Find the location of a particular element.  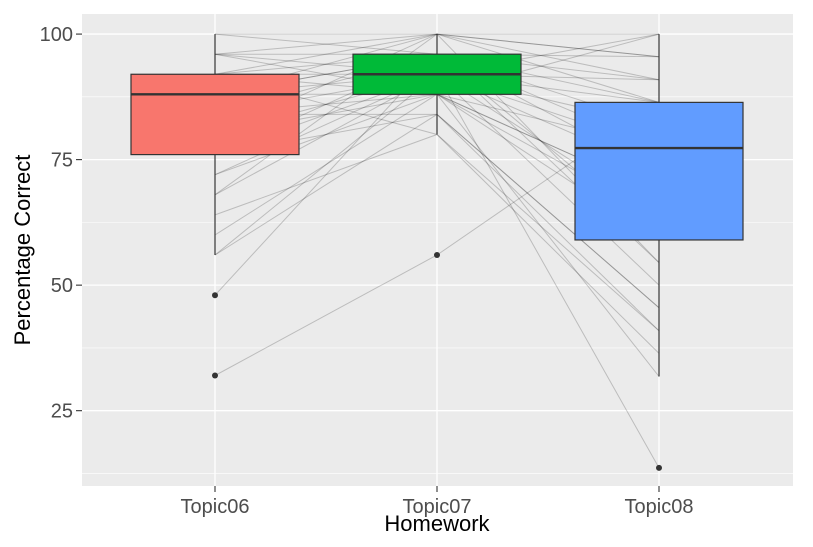

x-tick-label: Topic08 is located at coordinates (659, 507).